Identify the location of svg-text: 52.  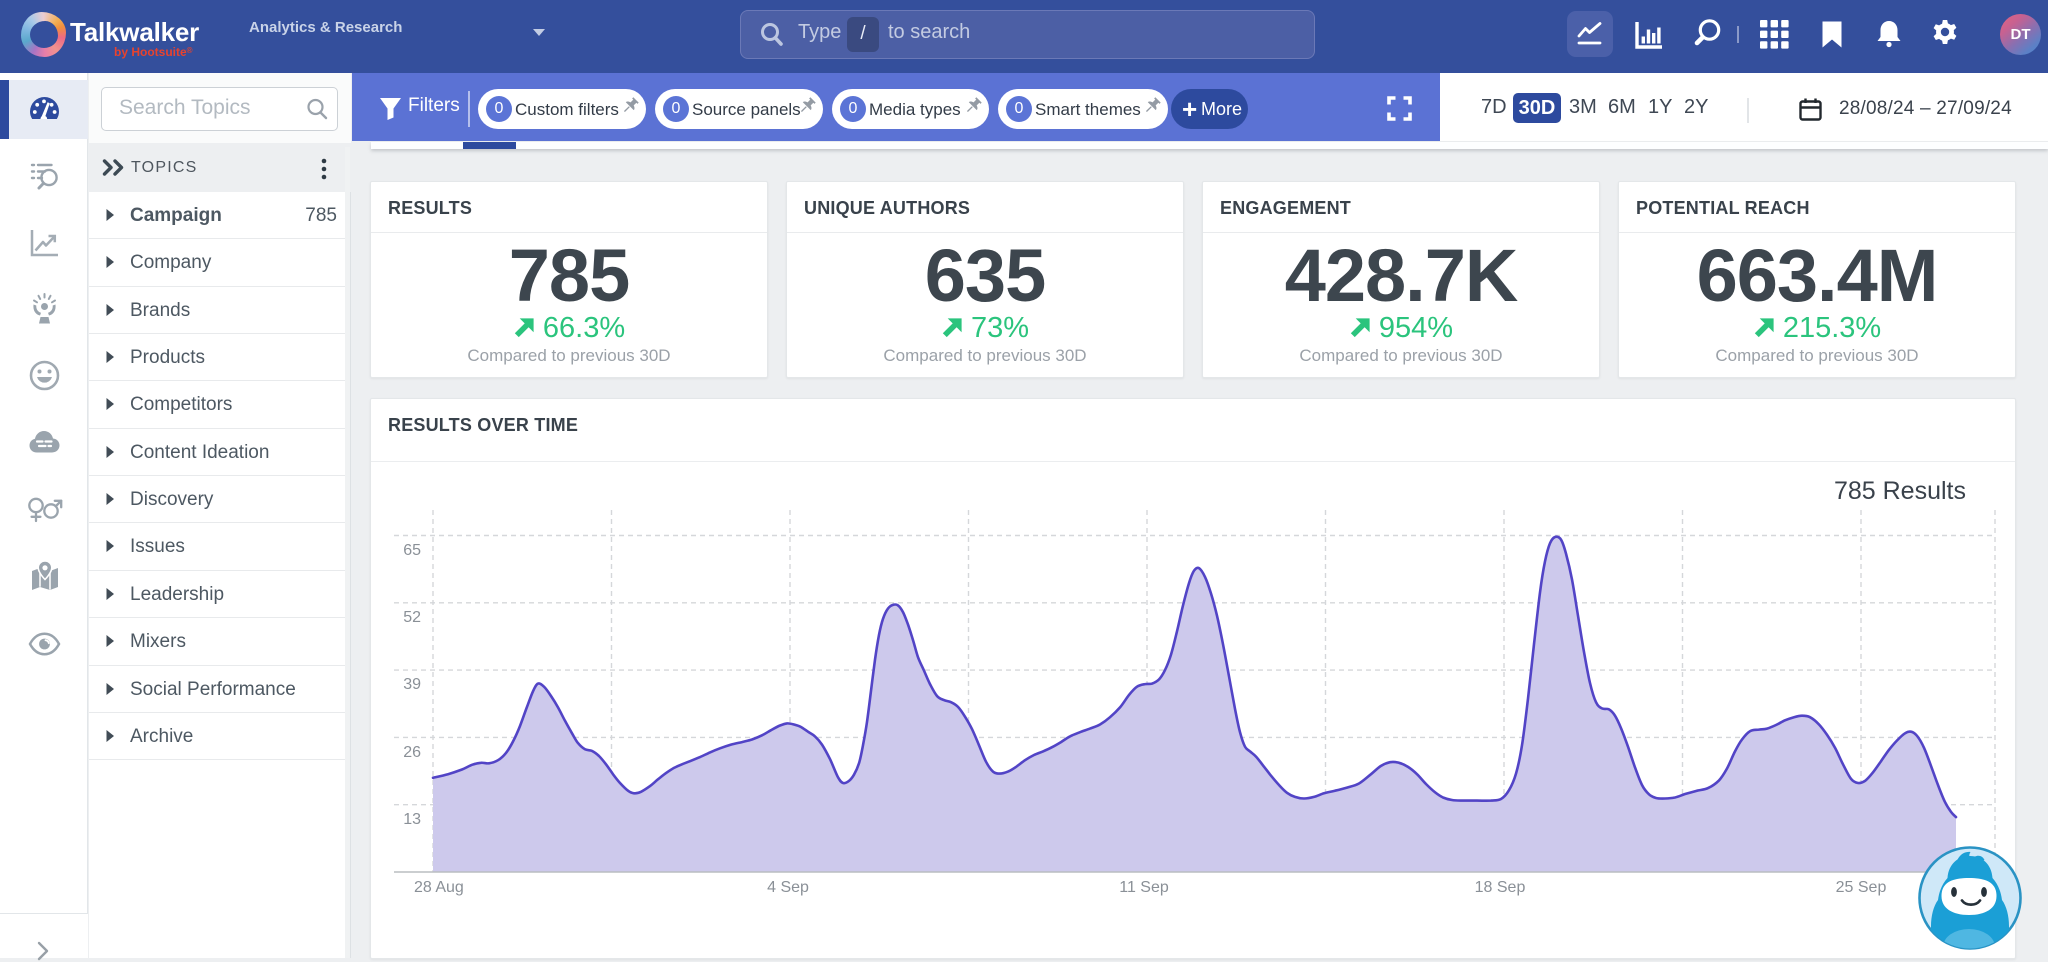
(412, 617).